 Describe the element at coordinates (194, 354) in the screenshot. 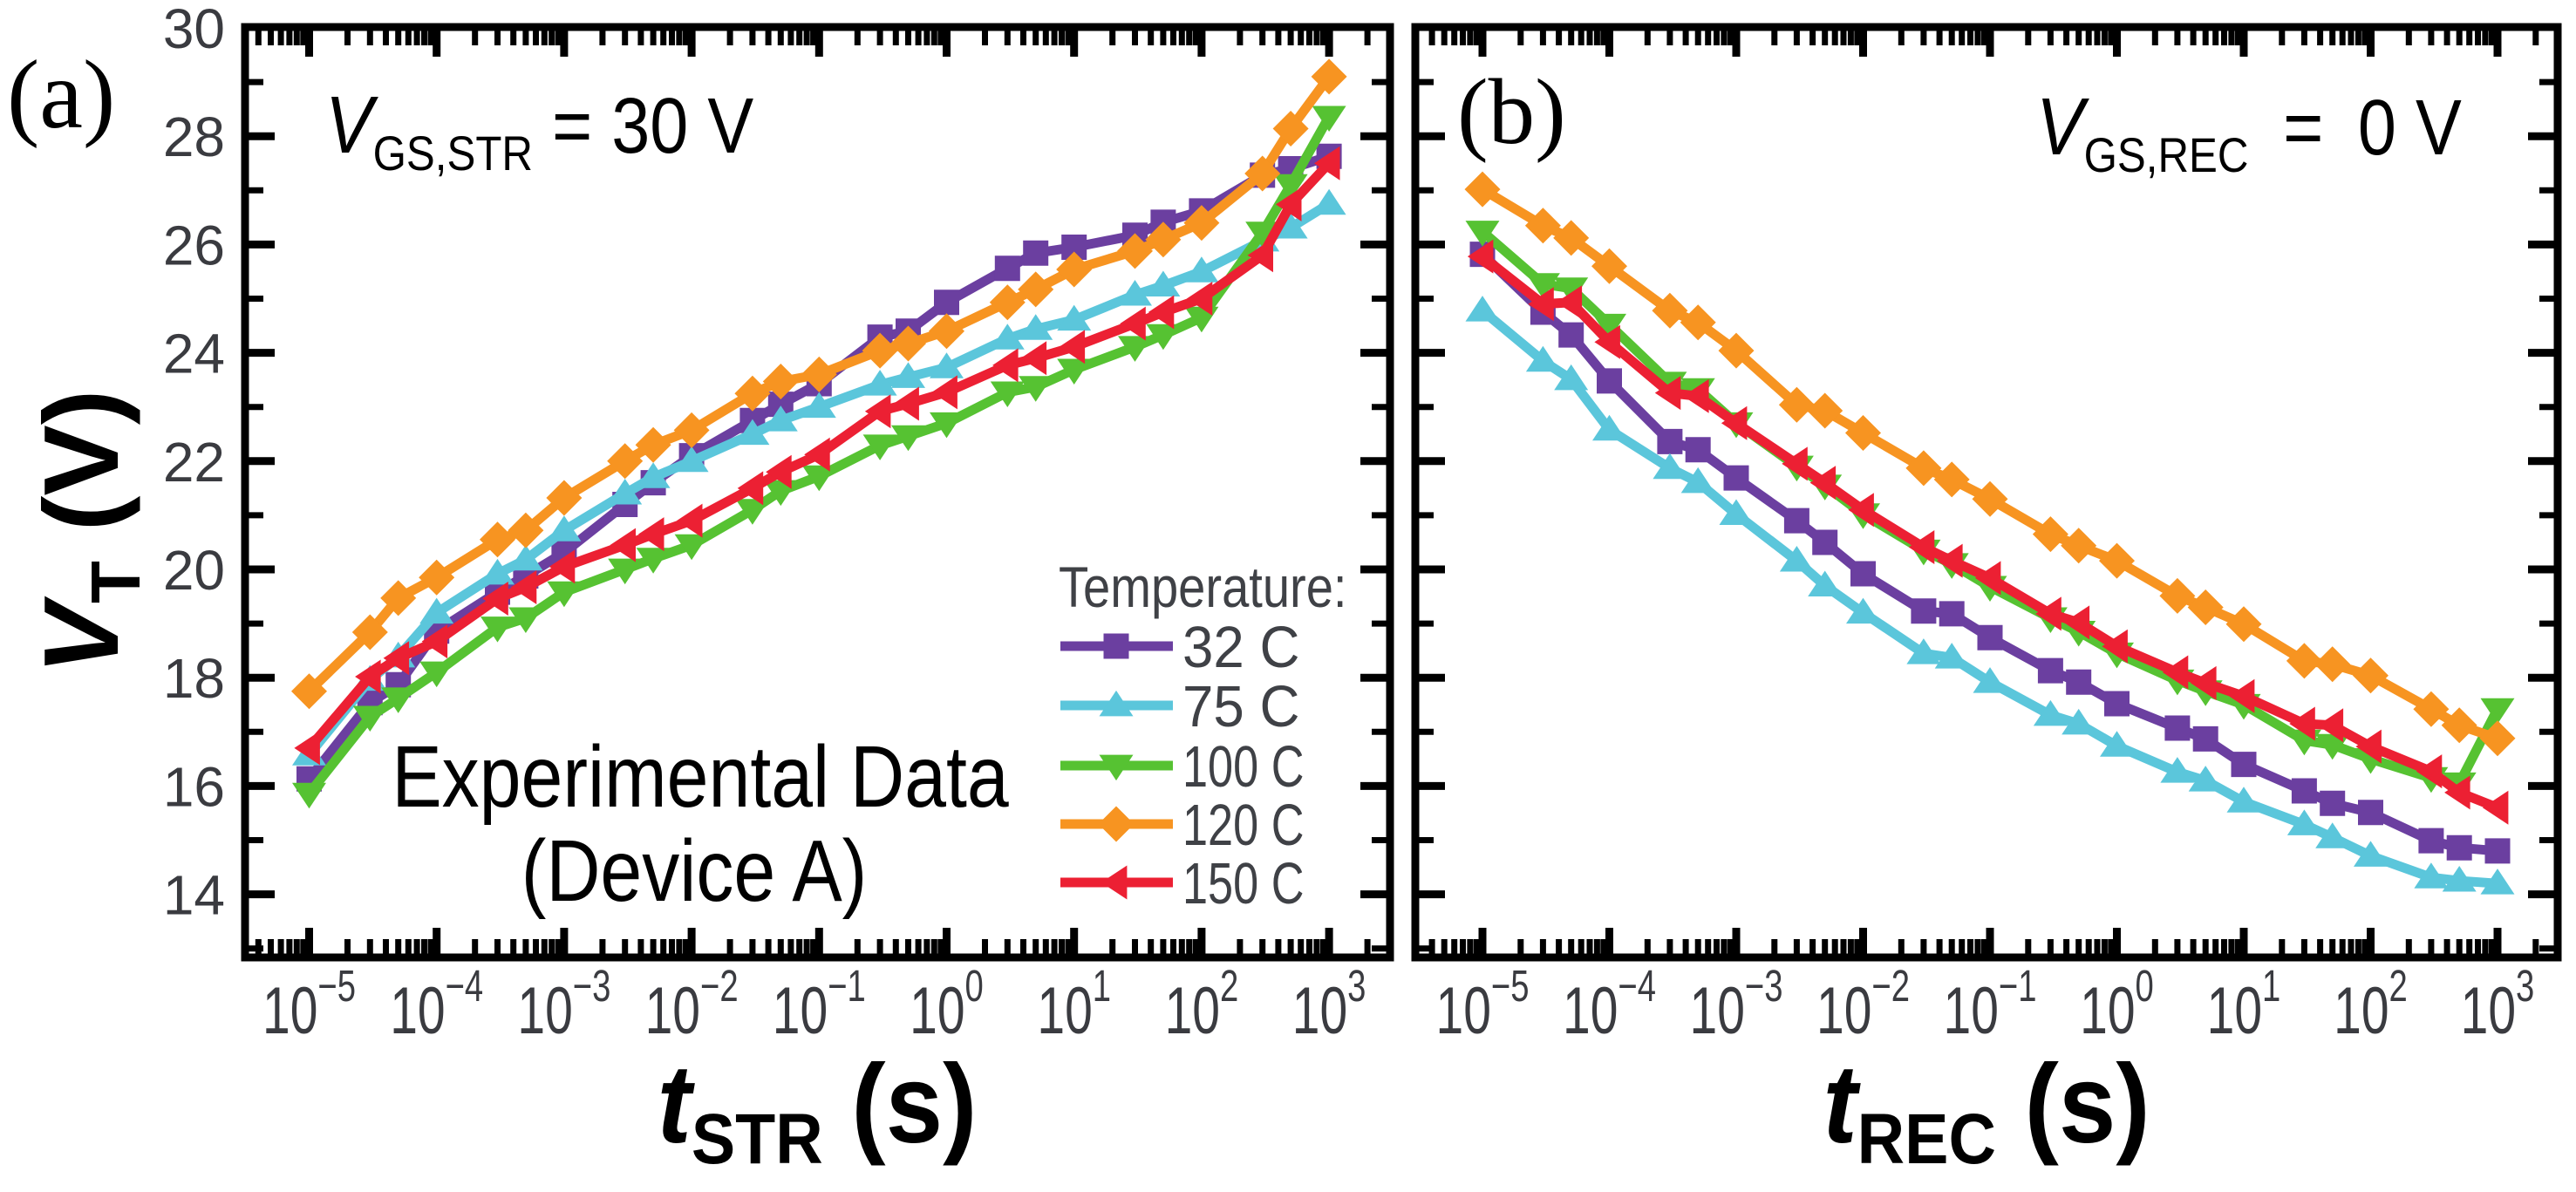

I see `svg-text: 24` at that location.